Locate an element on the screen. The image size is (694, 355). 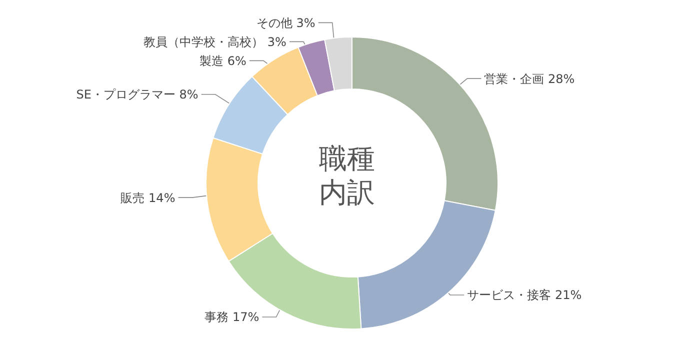
text: 職種内訳 is located at coordinates (347, 176).